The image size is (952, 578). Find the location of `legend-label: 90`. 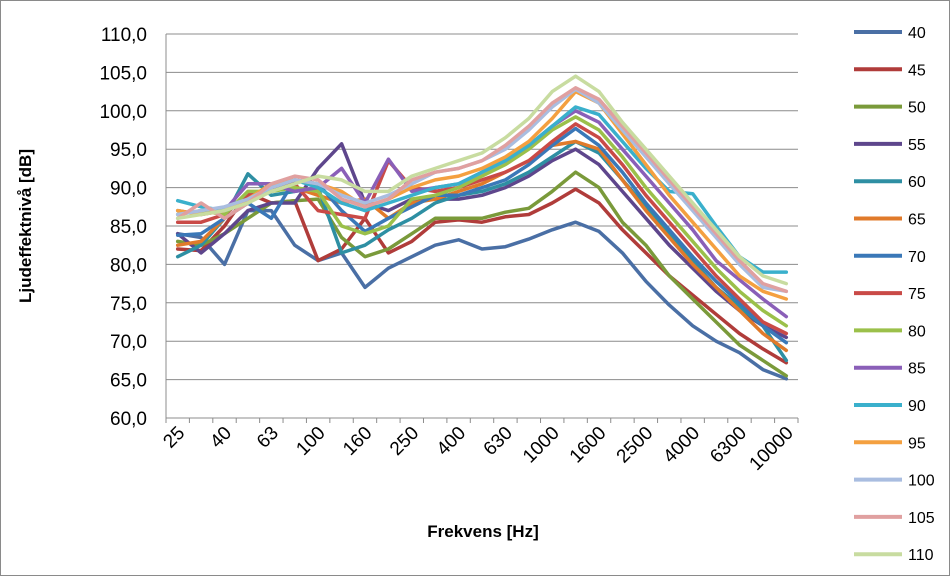

legend-label: 90 is located at coordinates (917, 406).